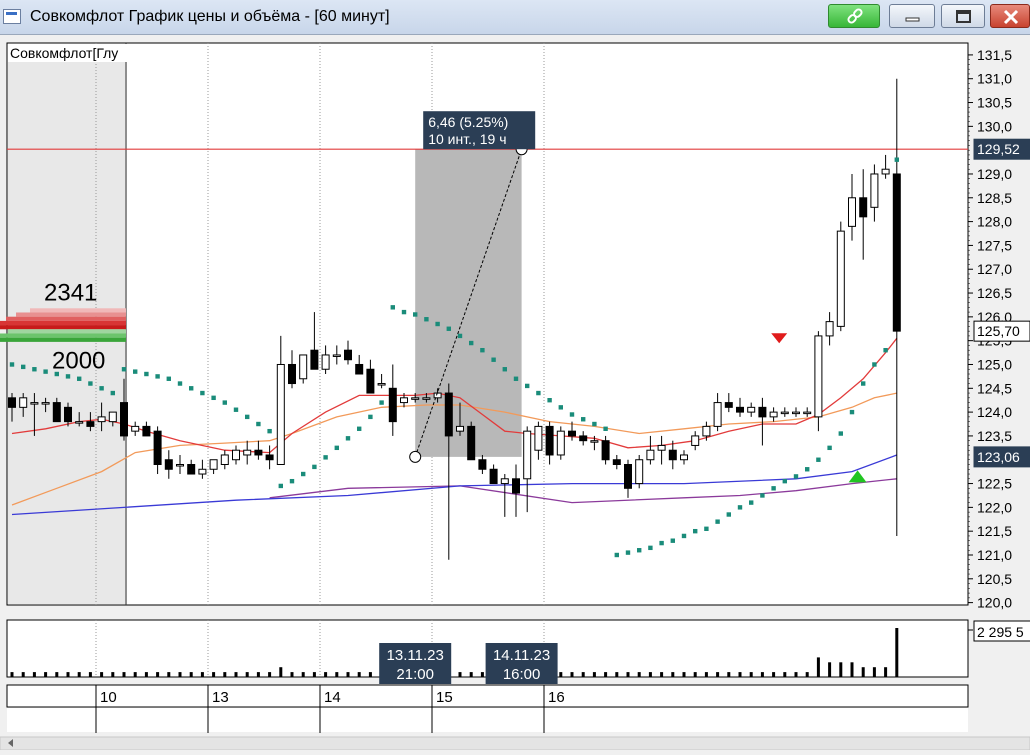  I want to click on link-button, so click(854, 16).